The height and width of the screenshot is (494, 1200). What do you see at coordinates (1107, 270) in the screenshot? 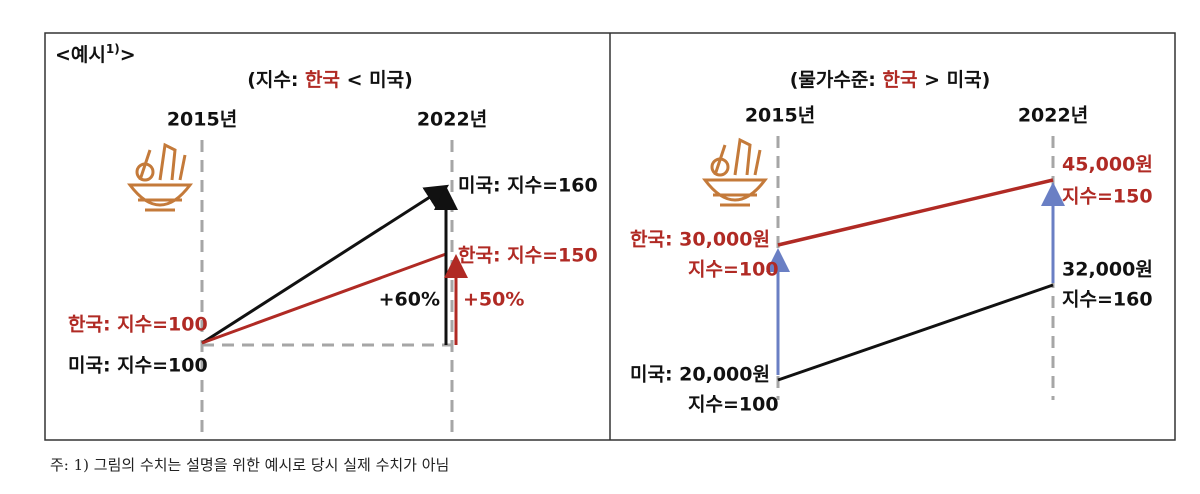
I see `us-end-price: 32,000원` at bounding box center [1107, 270].